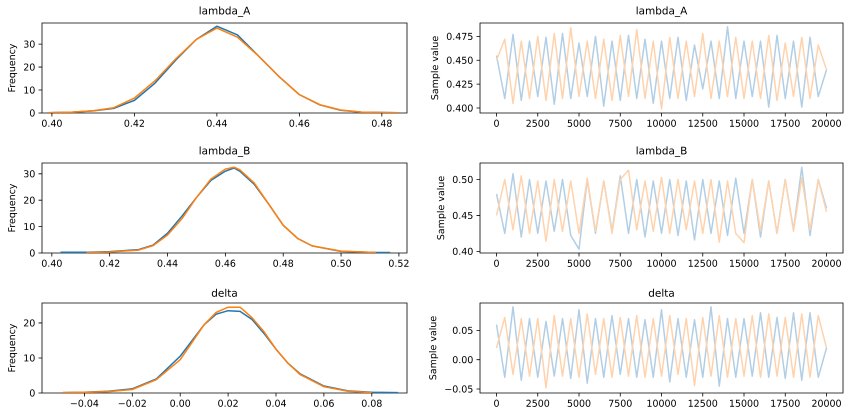  What do you see at coordinates (462, 360) in the screenshot?
I see `y-tick-label: 0.00` at bounding box center [462, 360].